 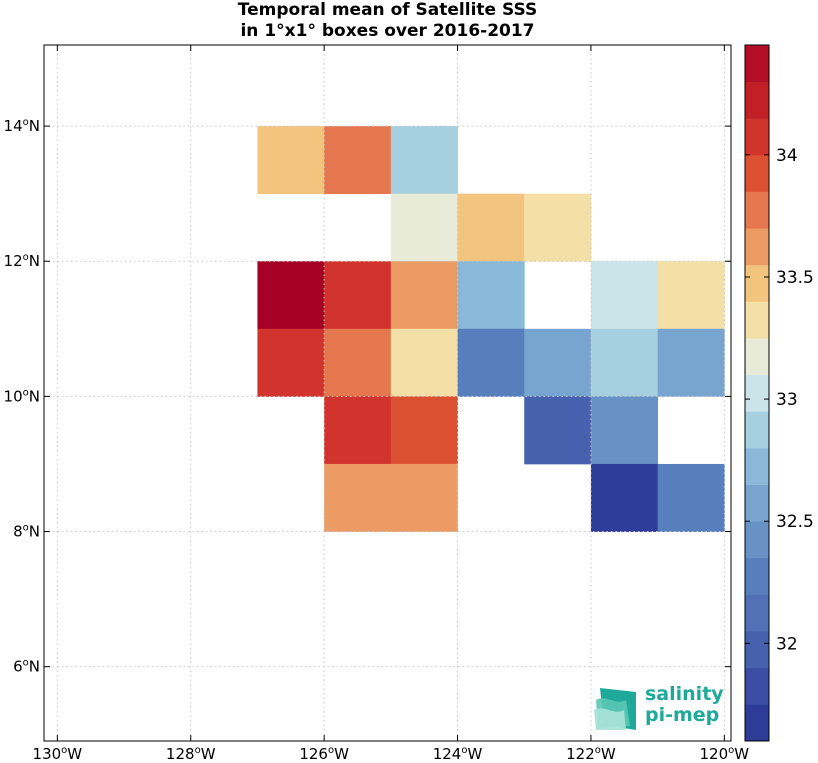 I want to click on colorbar-tick-label: 32.5, so click(x=795, y=522).